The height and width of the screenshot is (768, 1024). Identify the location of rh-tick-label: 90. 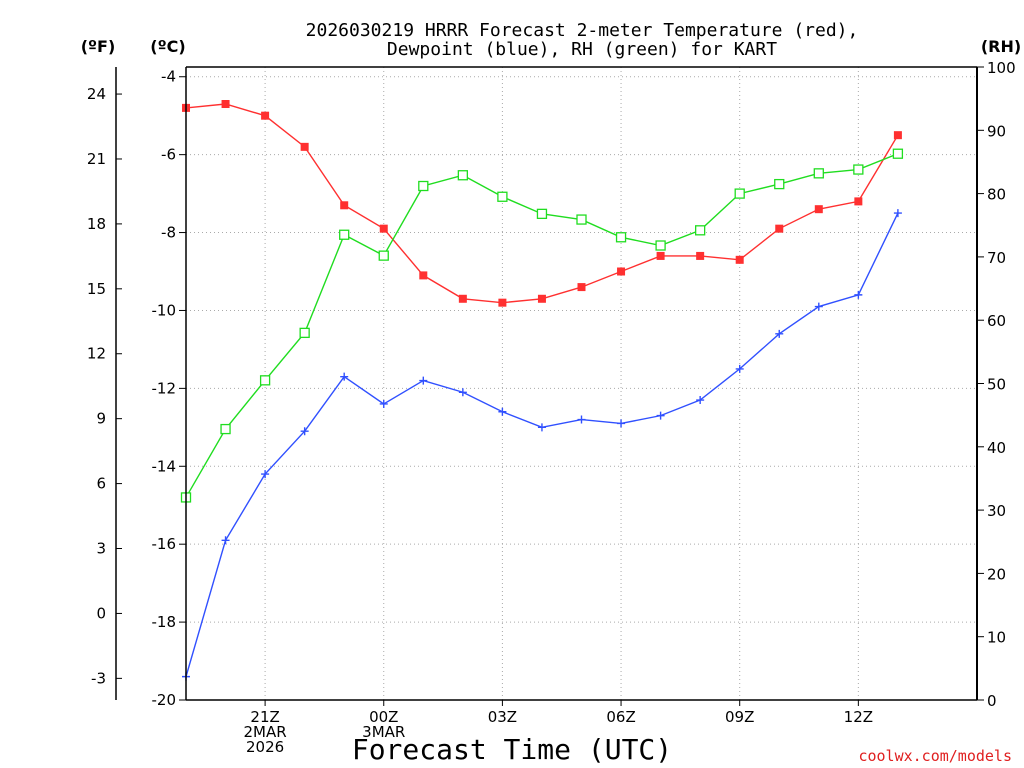
(996, 131).